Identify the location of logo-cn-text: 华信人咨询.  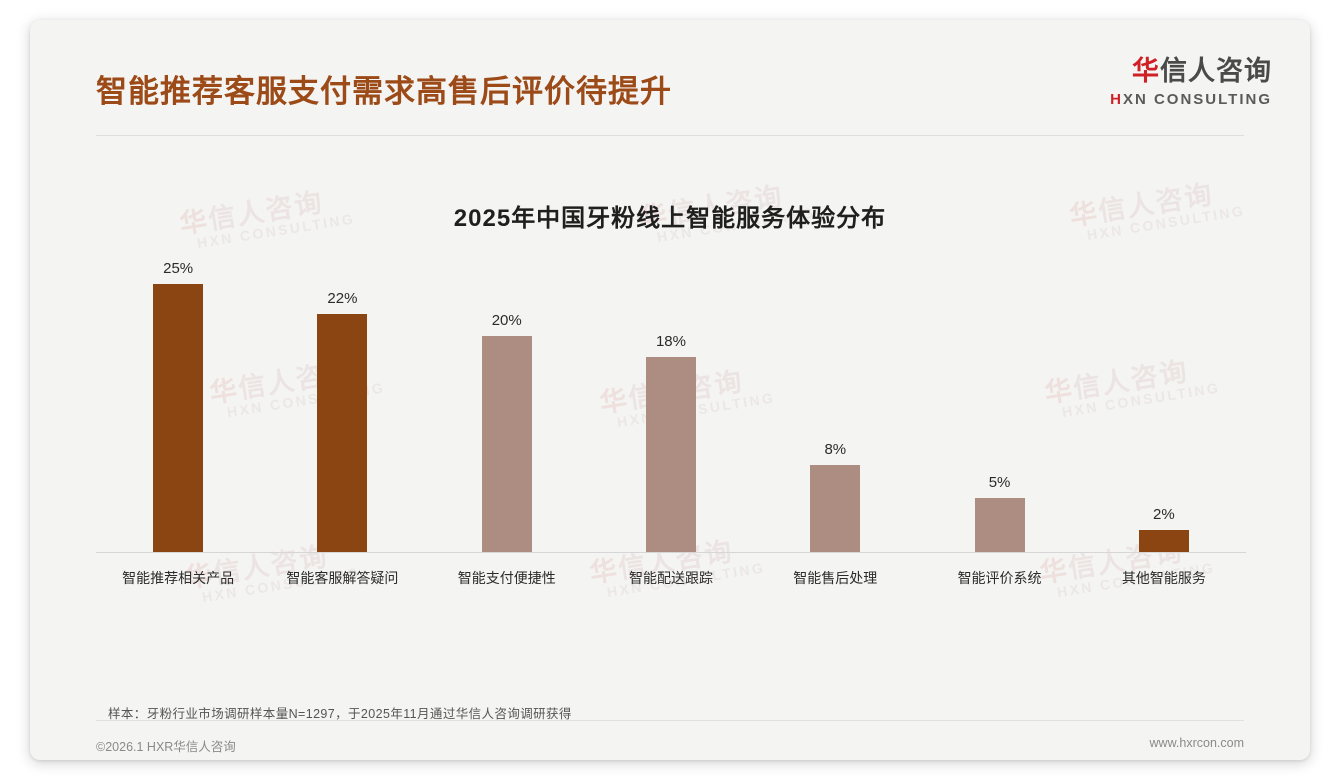
(1191, 71).